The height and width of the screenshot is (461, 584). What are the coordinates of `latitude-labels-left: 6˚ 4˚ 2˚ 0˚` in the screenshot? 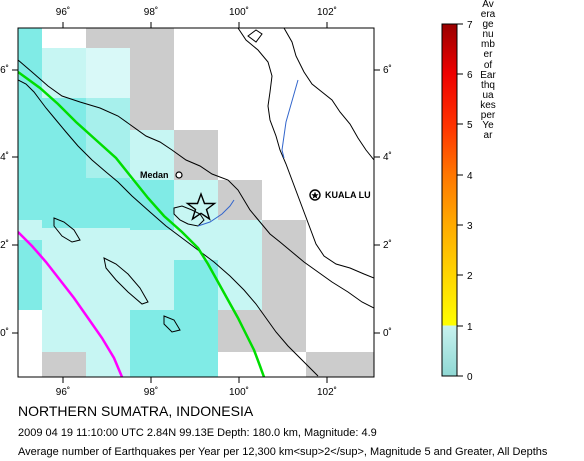 It's located at (4, 201).